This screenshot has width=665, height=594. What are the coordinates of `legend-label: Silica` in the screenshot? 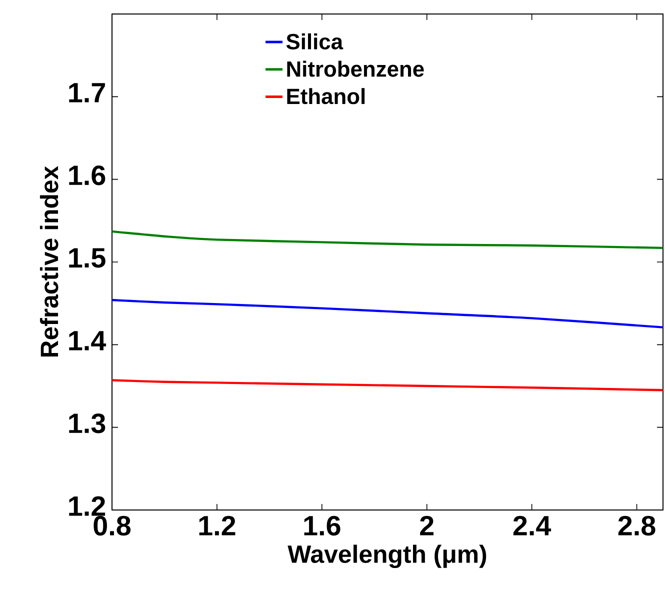 It's located at (315, 41).